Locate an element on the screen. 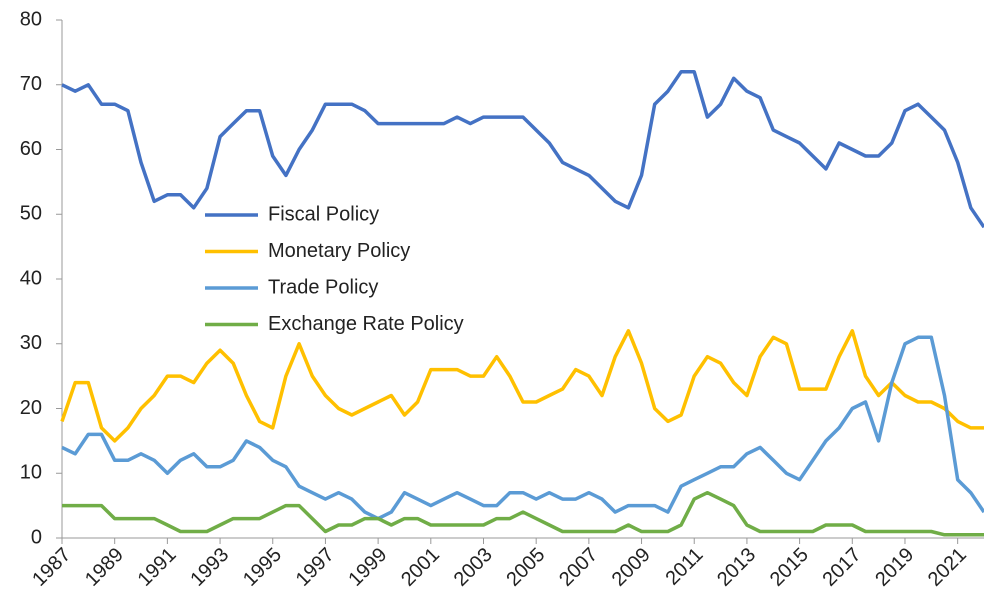  legend-label: Monetary Policy is located at coordinates (339, 251).